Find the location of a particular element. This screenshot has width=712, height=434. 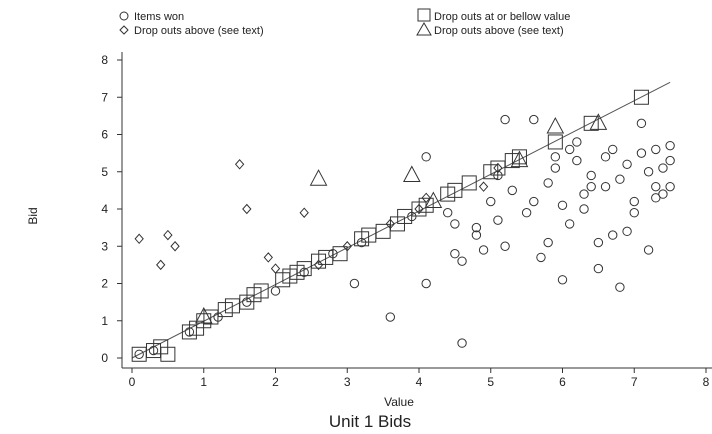

legend-diamond-marker is located at coordinates (124, 30).